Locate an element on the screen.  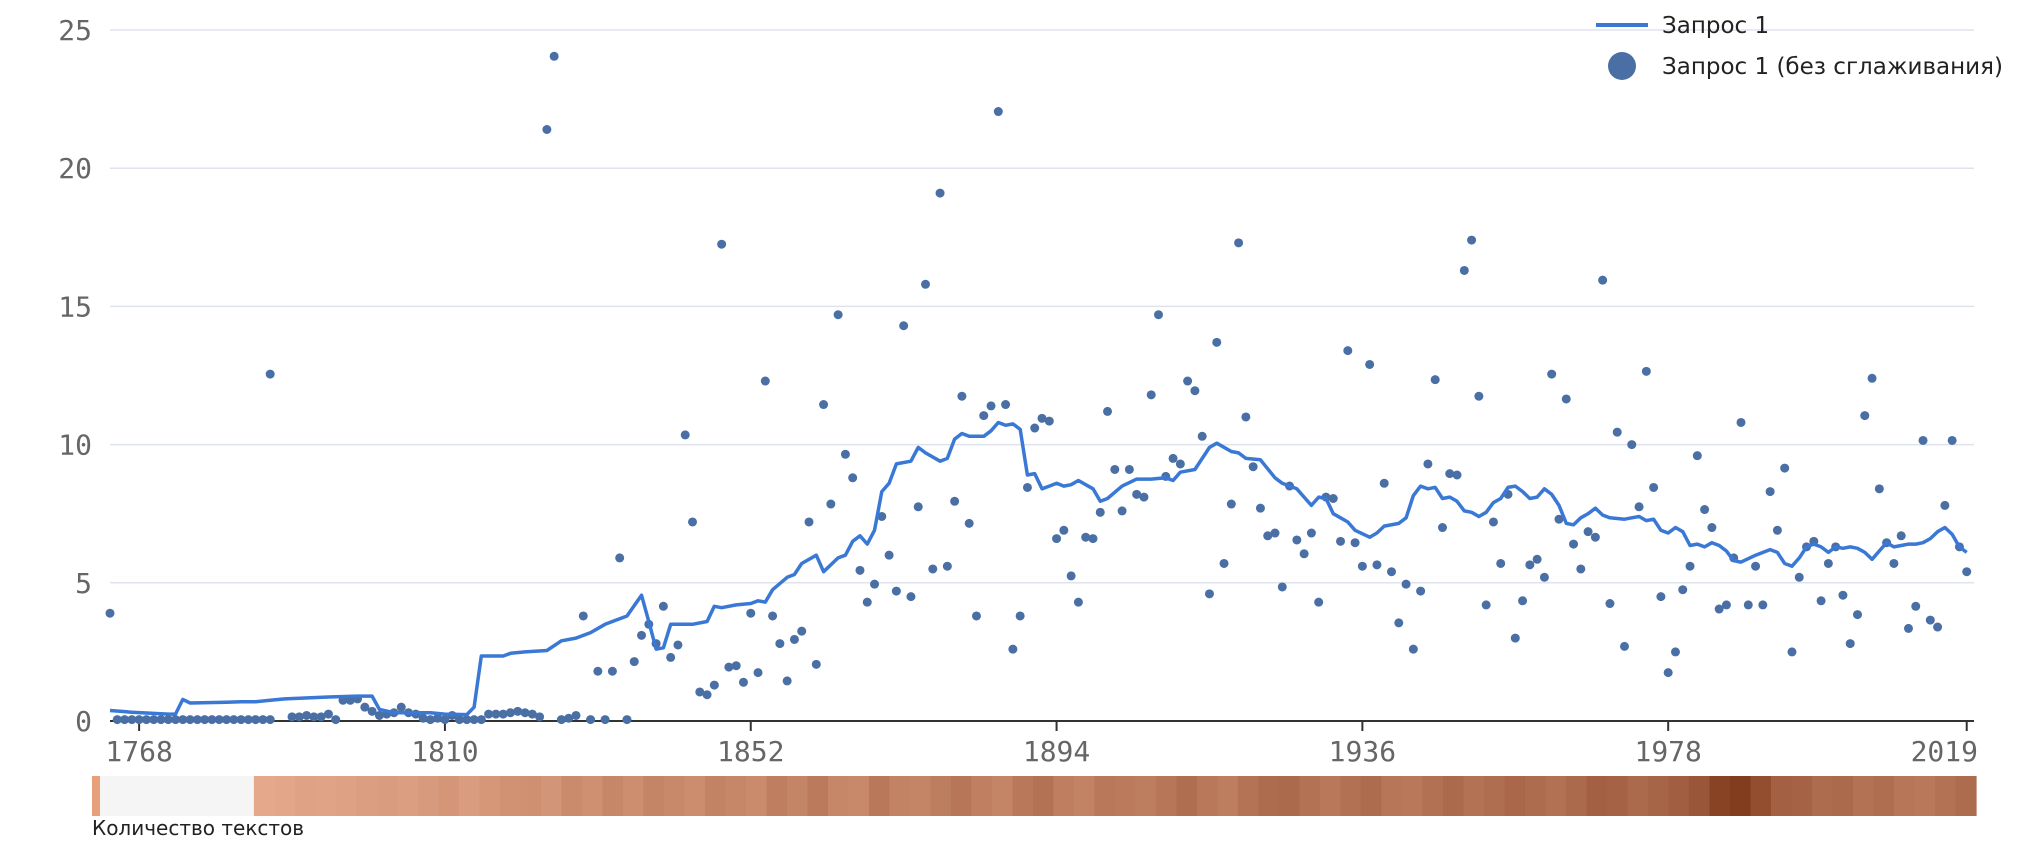
y-axis-ticks: 0 5 10 15 20 25 is located at coordinates (75, 376).